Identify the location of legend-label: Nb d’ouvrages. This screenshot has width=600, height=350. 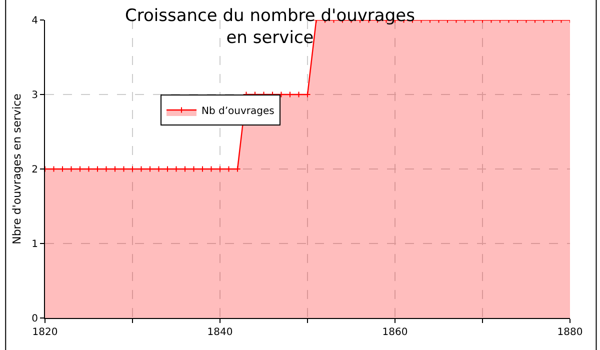
(238, 111).